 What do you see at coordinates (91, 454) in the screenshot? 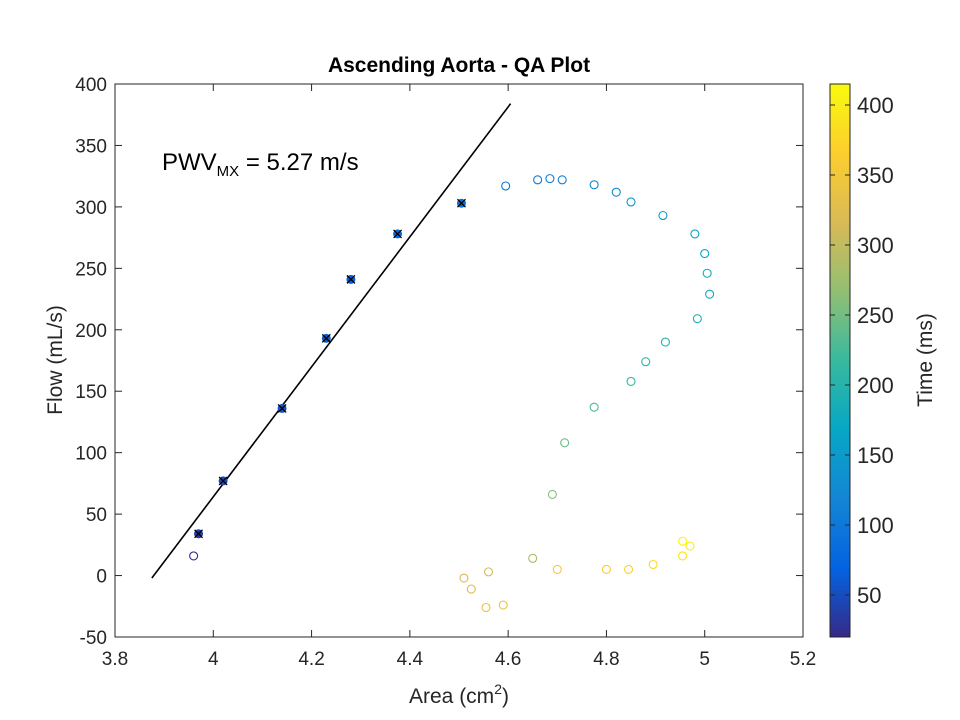
I see `y-tick-label: 100` at bounding box center [91, 454].